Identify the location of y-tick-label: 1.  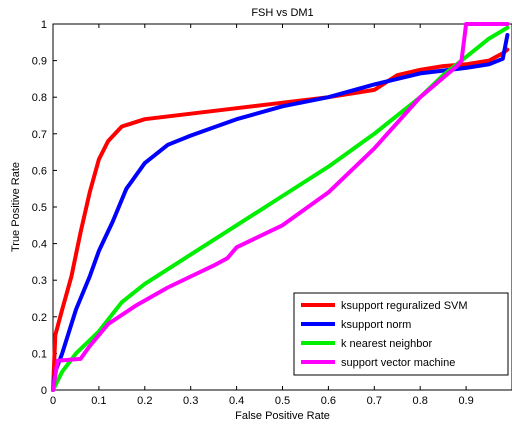
(44, 25).